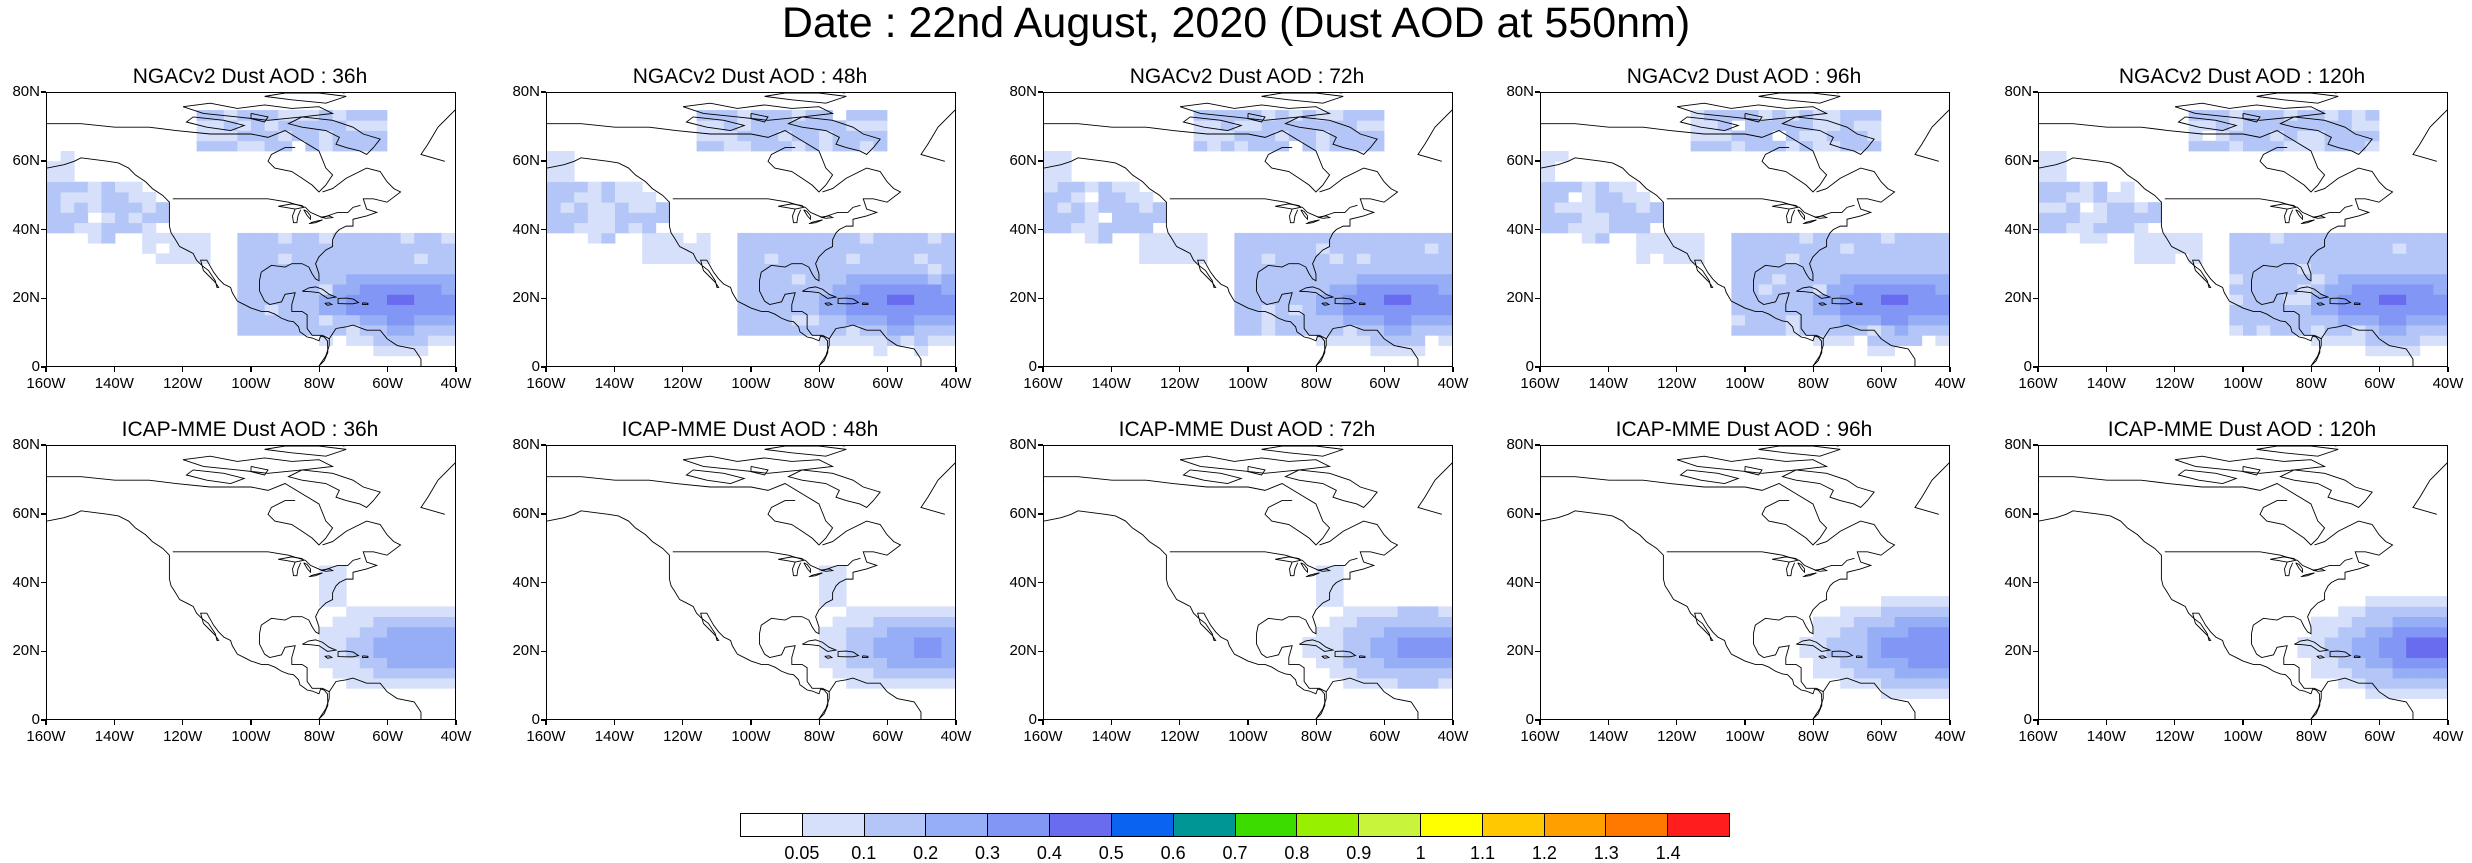  Describe the element at coordinates (1950, 383) in the screenshot. I see `lon-tick-label: 40W` at that location.